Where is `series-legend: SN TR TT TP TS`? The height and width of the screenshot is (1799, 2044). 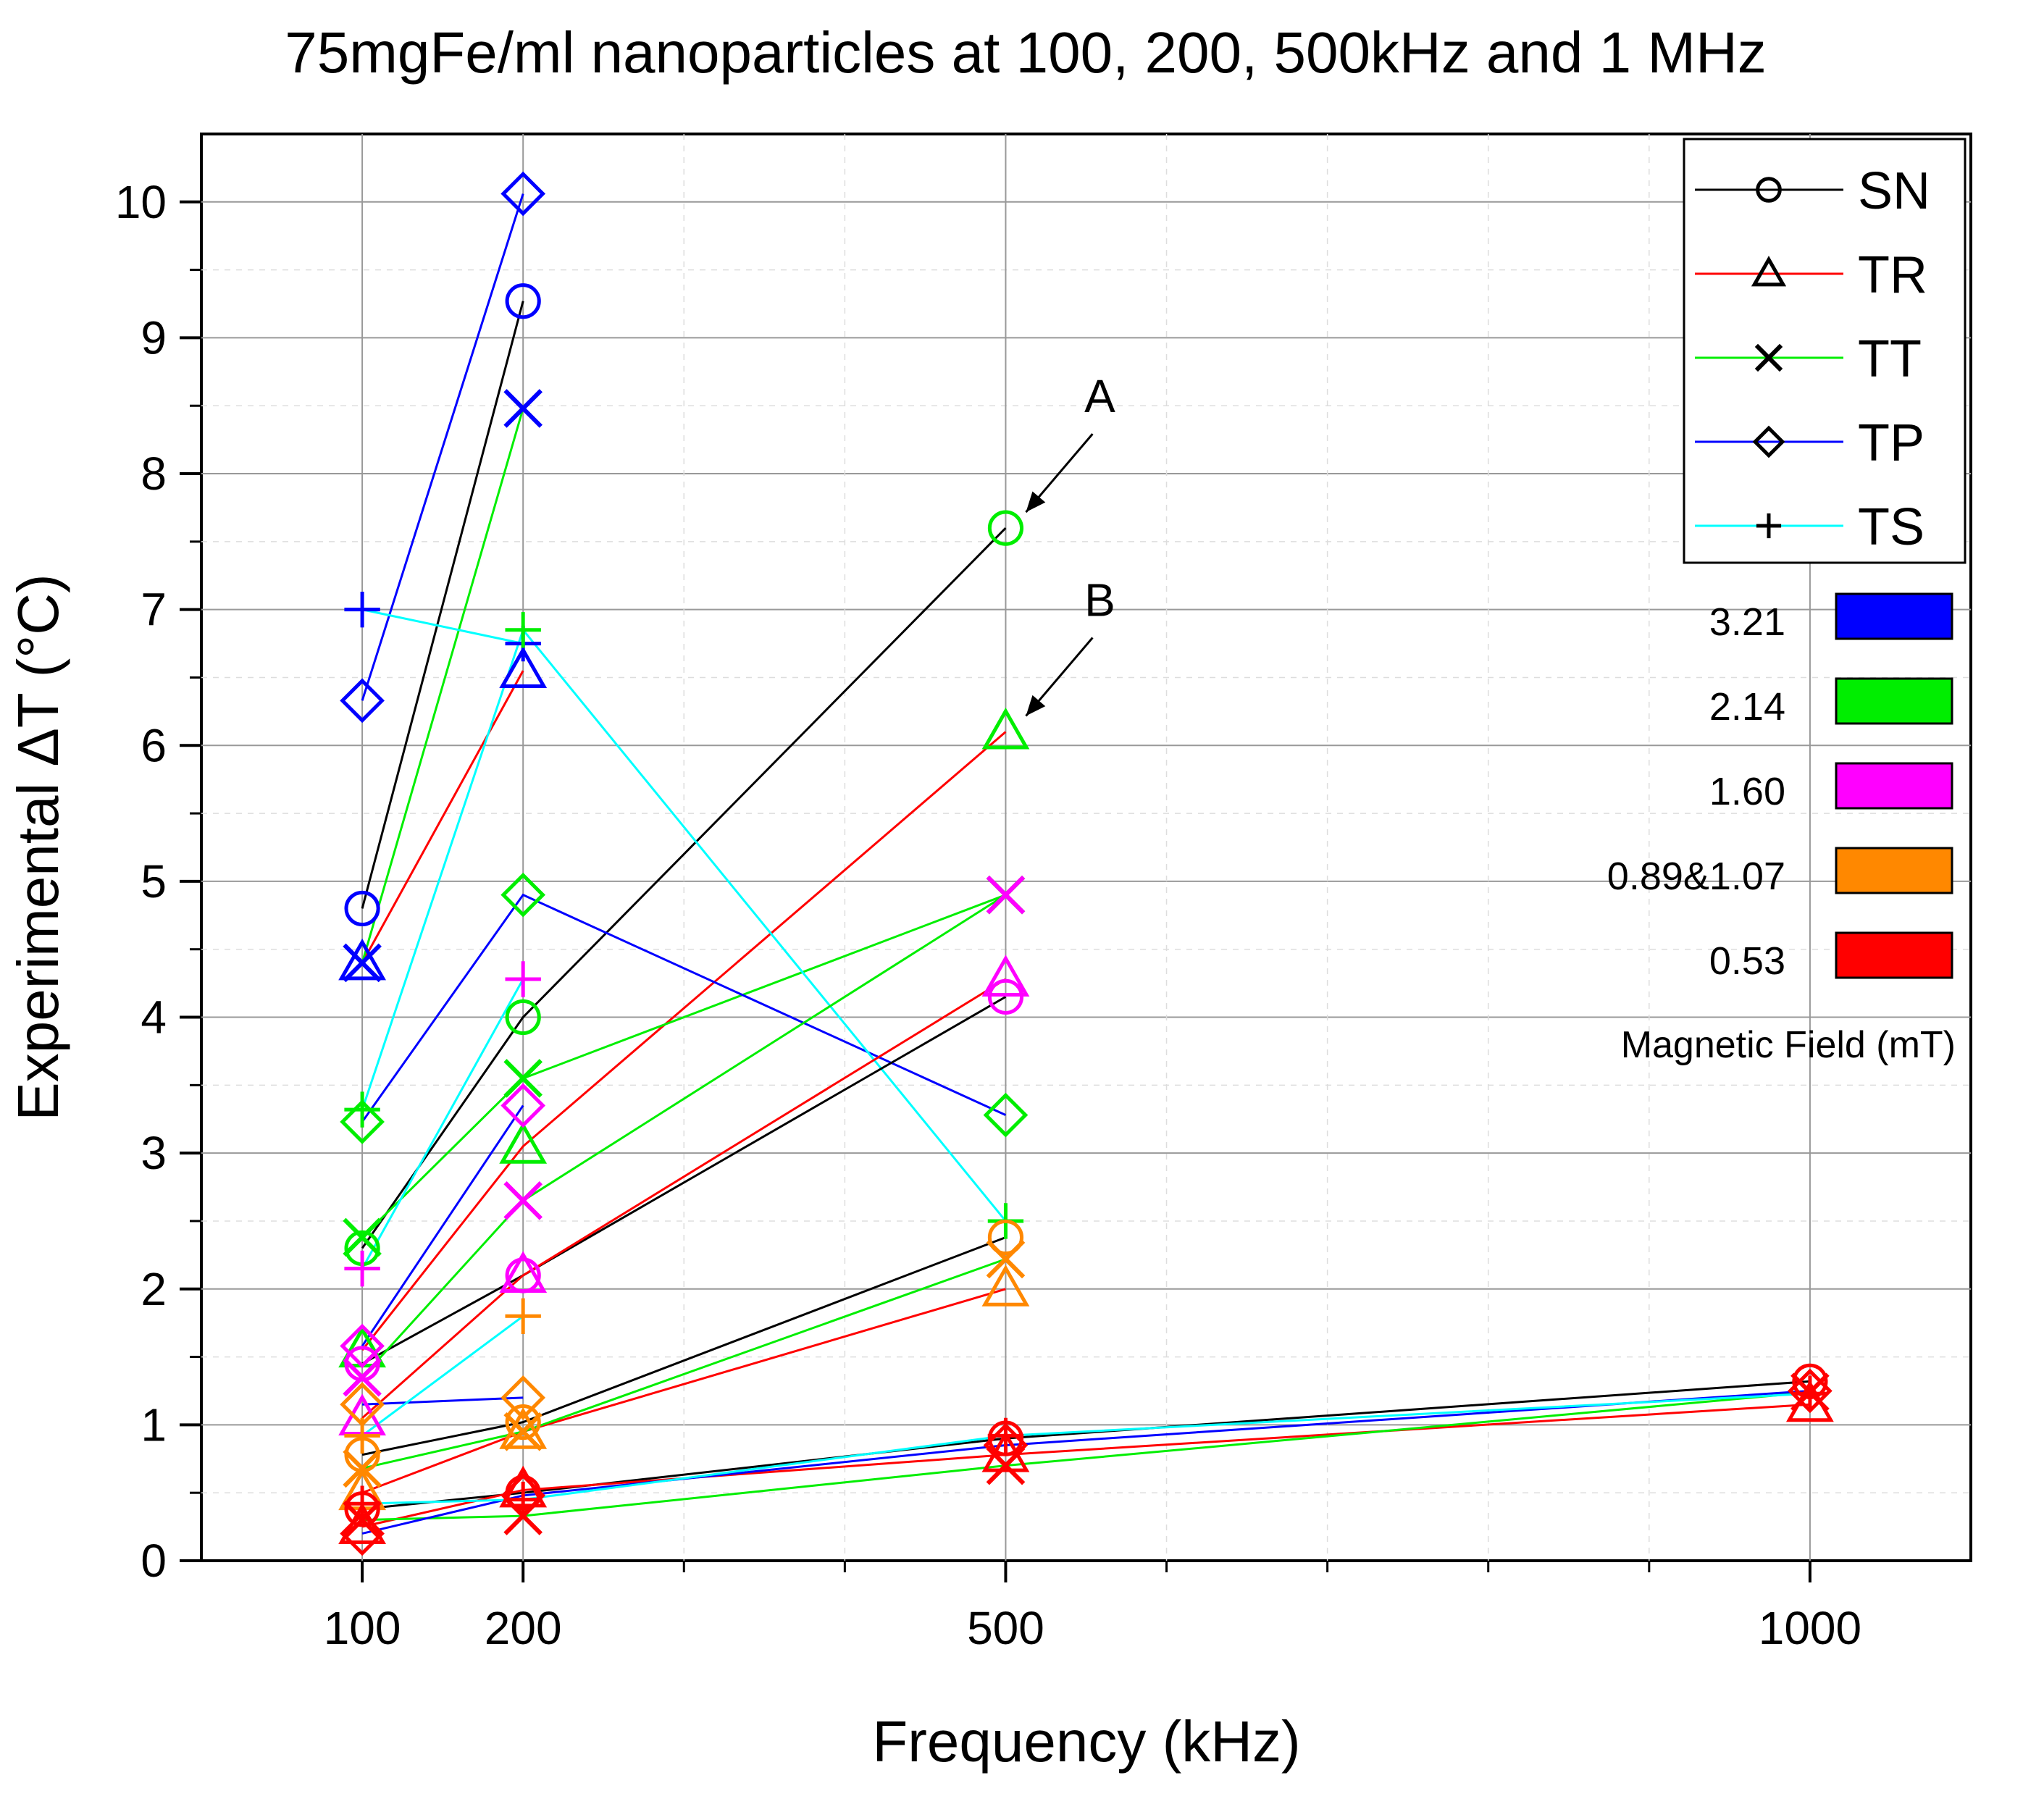 series-legend: SN TR TT TP TS is located at coordinates (1824, 351).